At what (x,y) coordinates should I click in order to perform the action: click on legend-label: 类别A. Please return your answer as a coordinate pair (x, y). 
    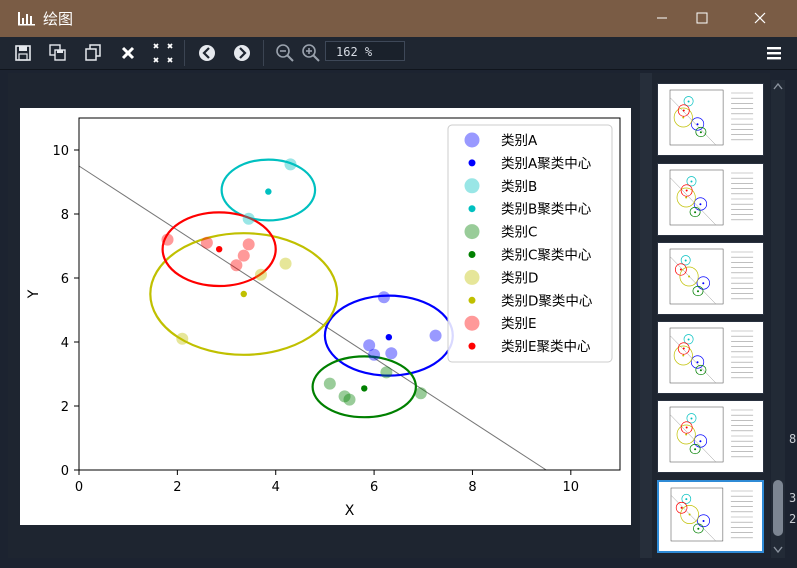
    Looking at the image, I should click on (519, 141).